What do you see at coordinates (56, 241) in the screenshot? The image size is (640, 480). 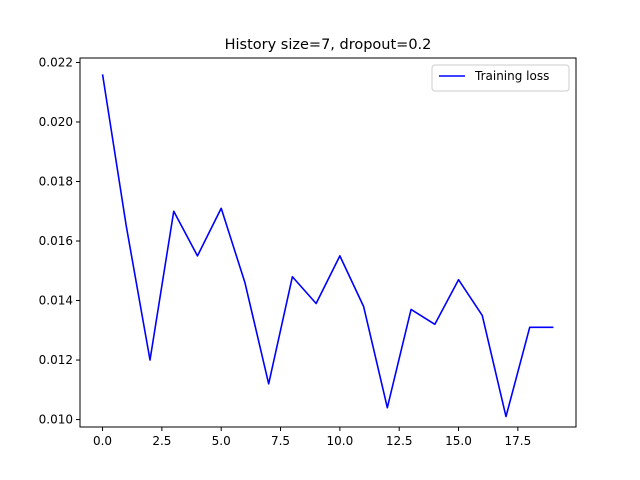 I see `y-tick-label: 0.016` at bounding box center [56, 241].